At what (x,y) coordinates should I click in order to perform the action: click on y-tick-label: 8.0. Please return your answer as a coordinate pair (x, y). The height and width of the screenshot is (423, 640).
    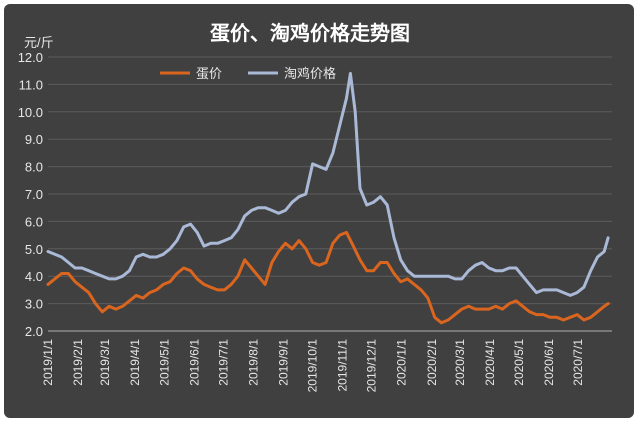
    Looking at the image, I should click on (34, 167).